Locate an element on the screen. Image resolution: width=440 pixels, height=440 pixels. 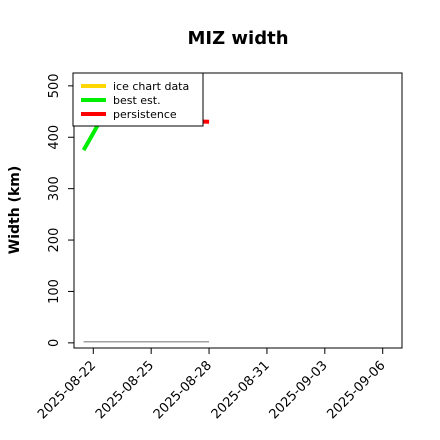
y-tick-label: 500 is located at coordinates (54, 85).